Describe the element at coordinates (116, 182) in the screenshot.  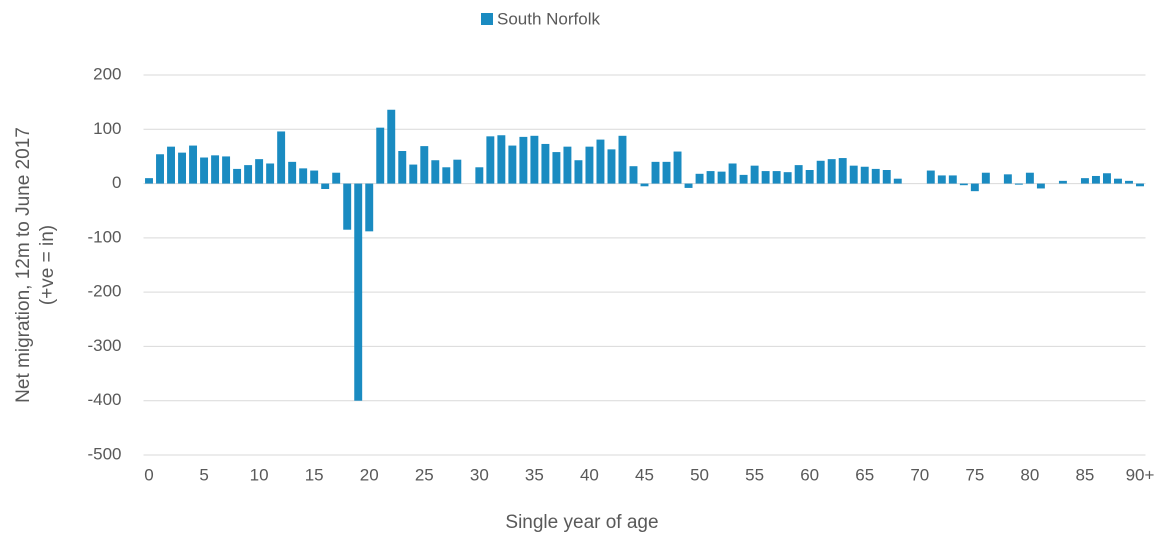
I see `y-tick-label: 0` at that location.